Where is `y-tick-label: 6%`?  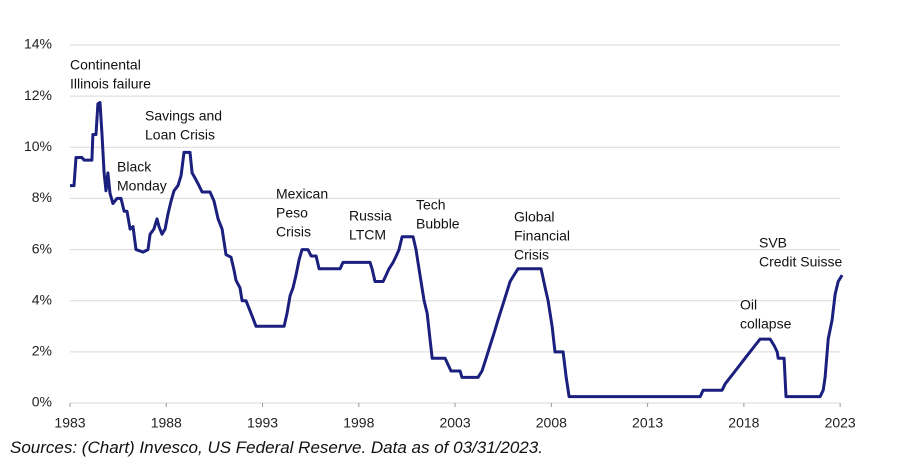
y-tick-label: 6% is located at coordinates (42, 248).